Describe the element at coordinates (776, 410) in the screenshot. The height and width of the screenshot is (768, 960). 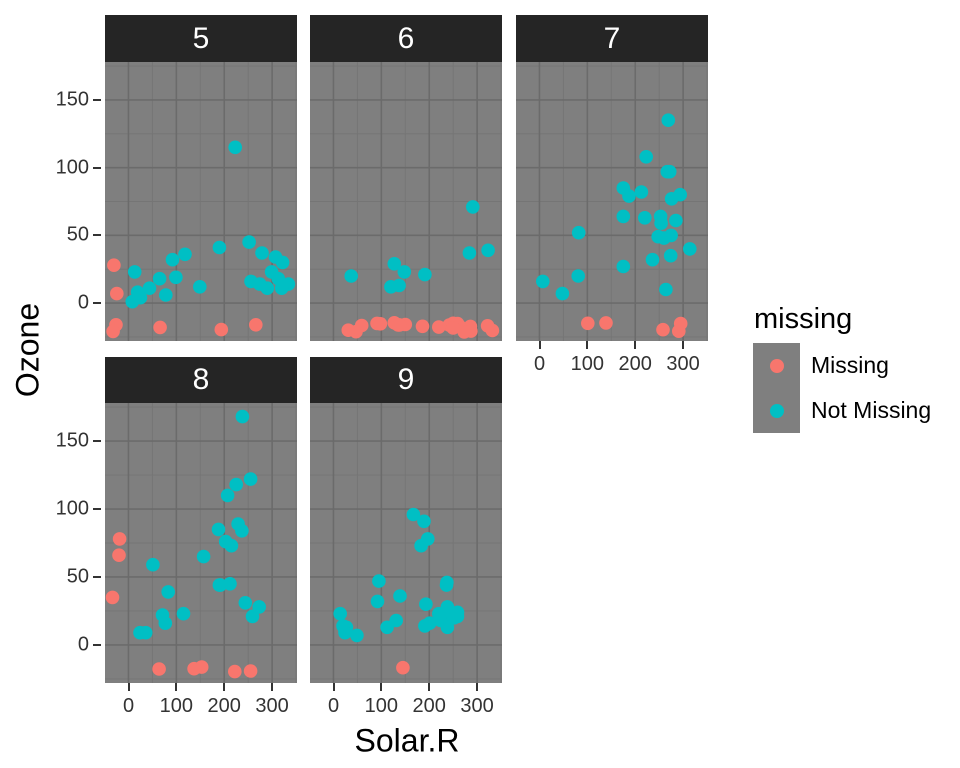
I see `legend-key-swatch` at that location.